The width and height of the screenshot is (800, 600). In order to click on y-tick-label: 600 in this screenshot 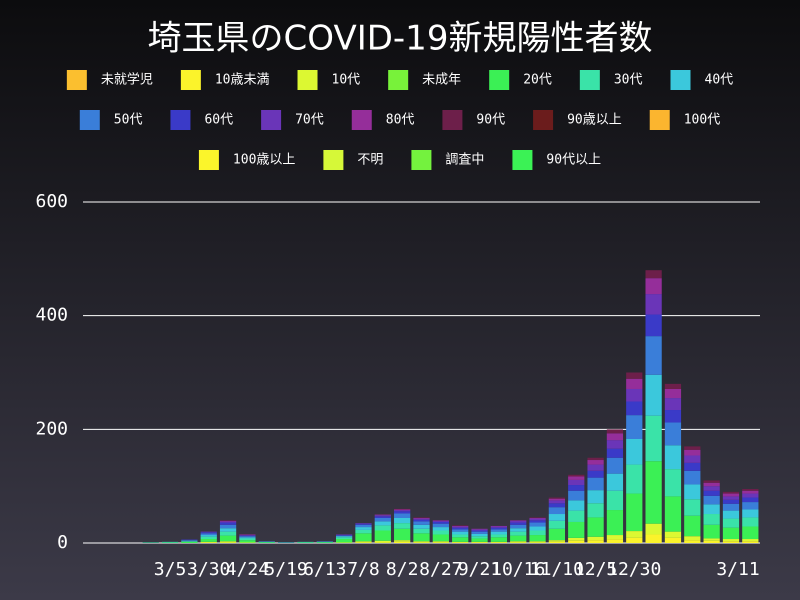, I will do `click(51, 201)`.